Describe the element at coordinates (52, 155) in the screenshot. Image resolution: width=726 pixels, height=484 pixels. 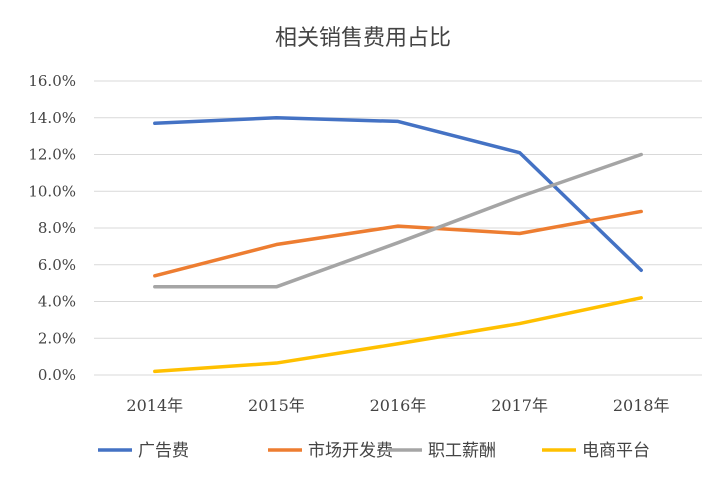
I see `y-tick-label: 12.0%` at that location.